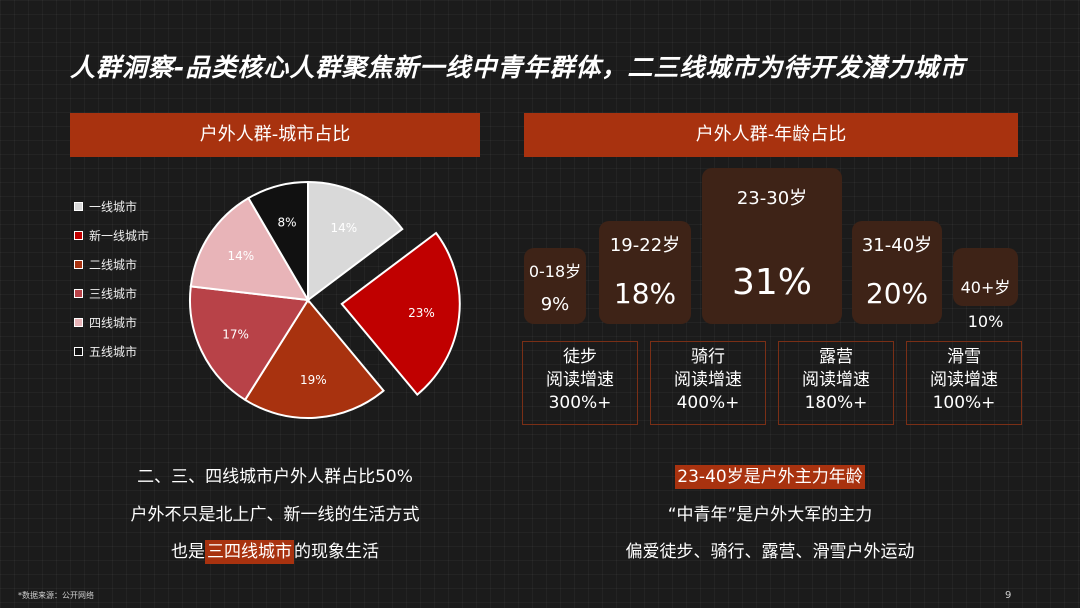 This screenshot has height=608, width=1080. What do you see at coordinates (836, 357) in the screenshot?
I see `activity-name: 露营` at bounding box center [836, 357].